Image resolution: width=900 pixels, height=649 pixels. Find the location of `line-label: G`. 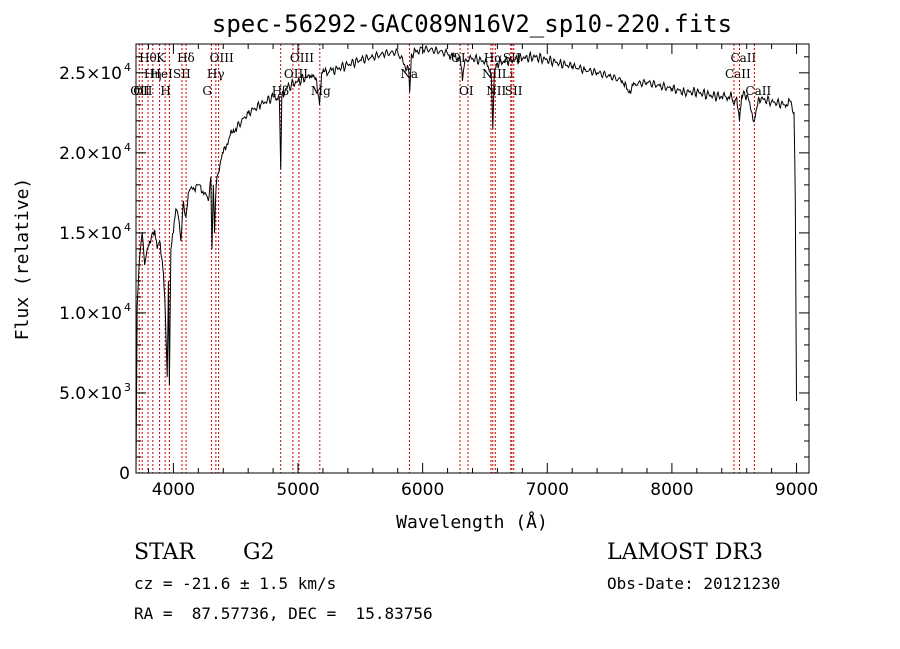

line-label: G is located at coordinates (207, 91).